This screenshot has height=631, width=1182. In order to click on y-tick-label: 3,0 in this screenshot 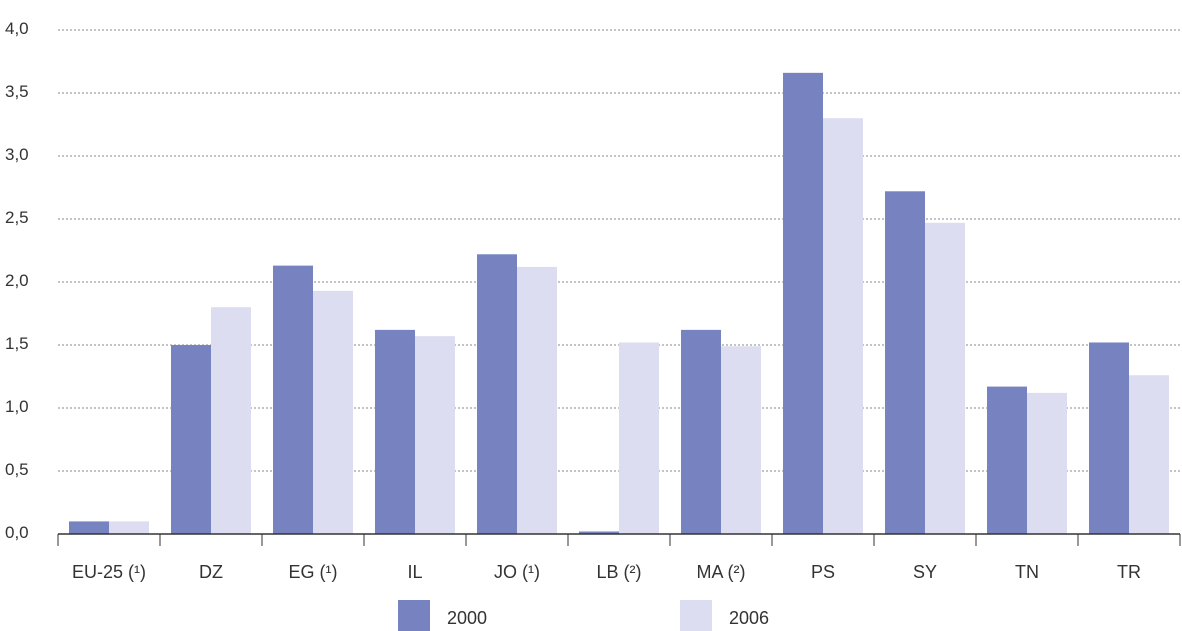, I will do `click(17, 154)`.